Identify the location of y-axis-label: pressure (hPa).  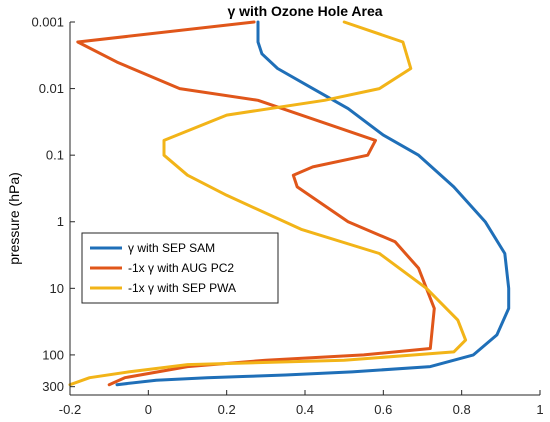
(14, 218).